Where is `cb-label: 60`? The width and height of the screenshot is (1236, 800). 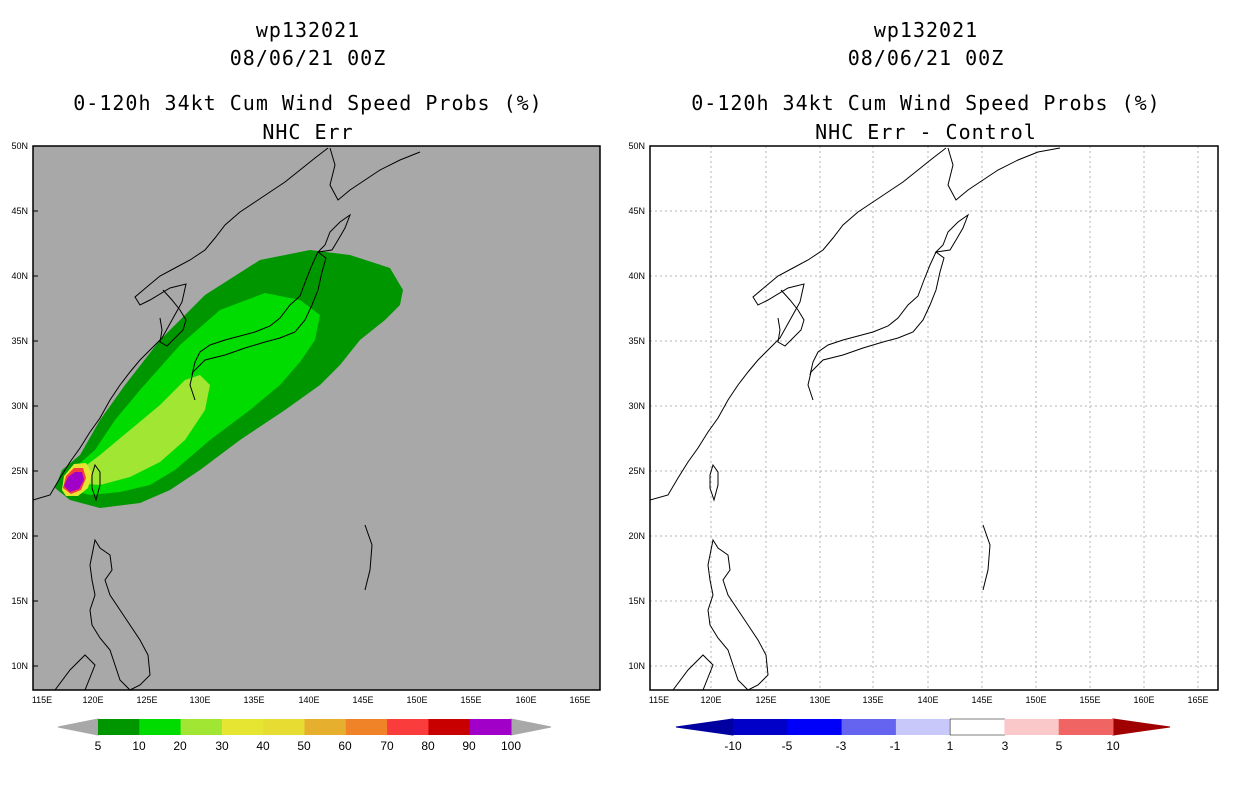 cb-label: 60 is located at coordinates (345, 746).